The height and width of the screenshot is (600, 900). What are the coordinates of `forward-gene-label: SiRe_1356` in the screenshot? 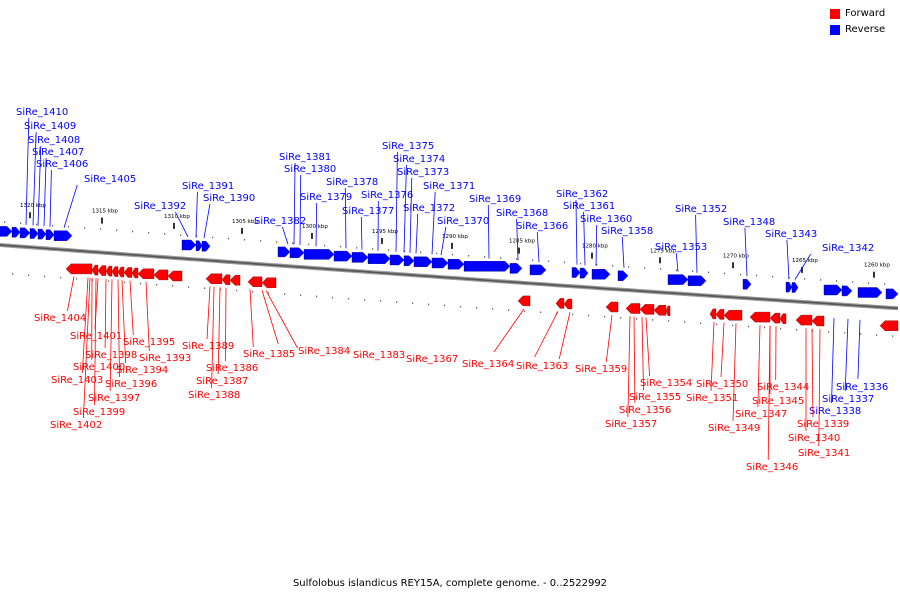 It's located at (645, 410).